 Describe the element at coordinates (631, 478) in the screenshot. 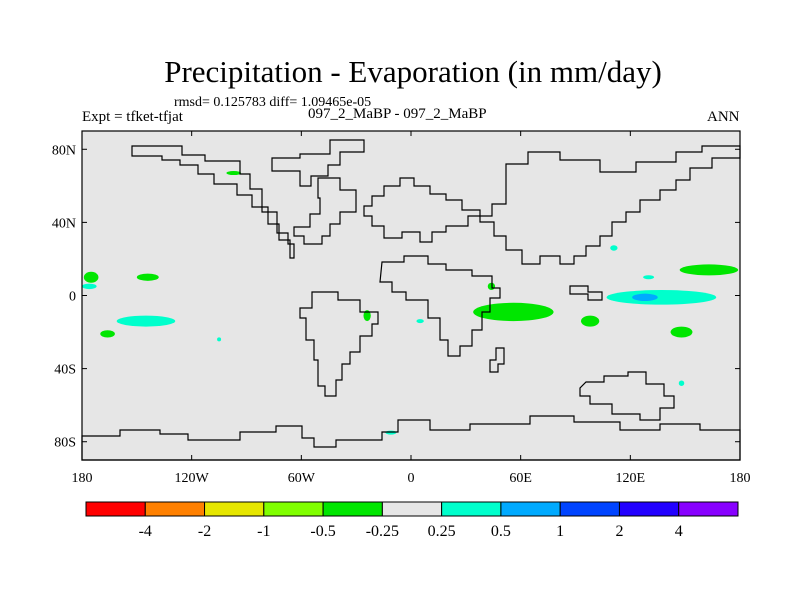

I see `x-tick-label: 120E` at that location.